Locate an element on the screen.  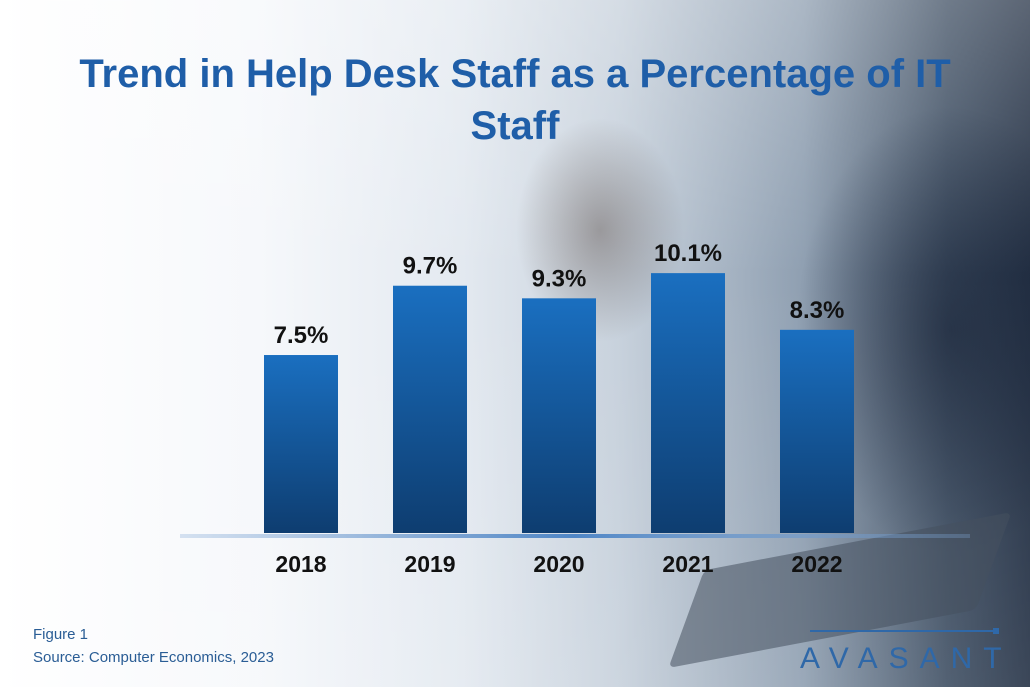
x-tick-label: 2022 is located at coordinates (816, 564).